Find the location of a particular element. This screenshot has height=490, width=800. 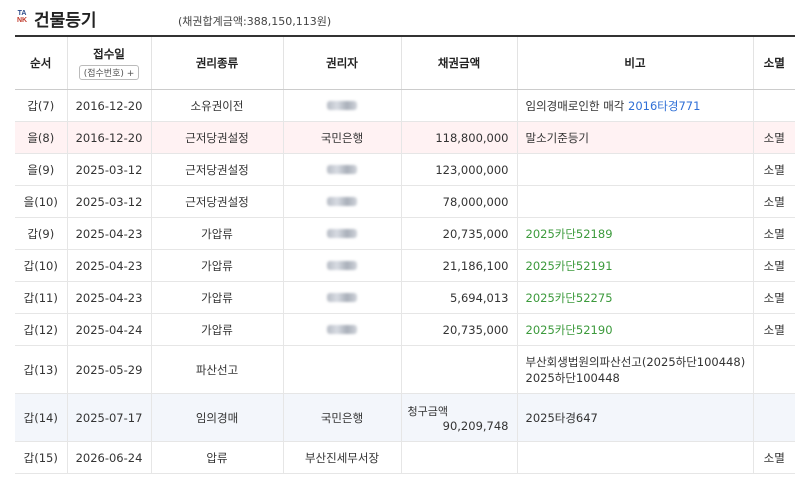

amount-label: 청구금액 is located at coordinates (427, 411).